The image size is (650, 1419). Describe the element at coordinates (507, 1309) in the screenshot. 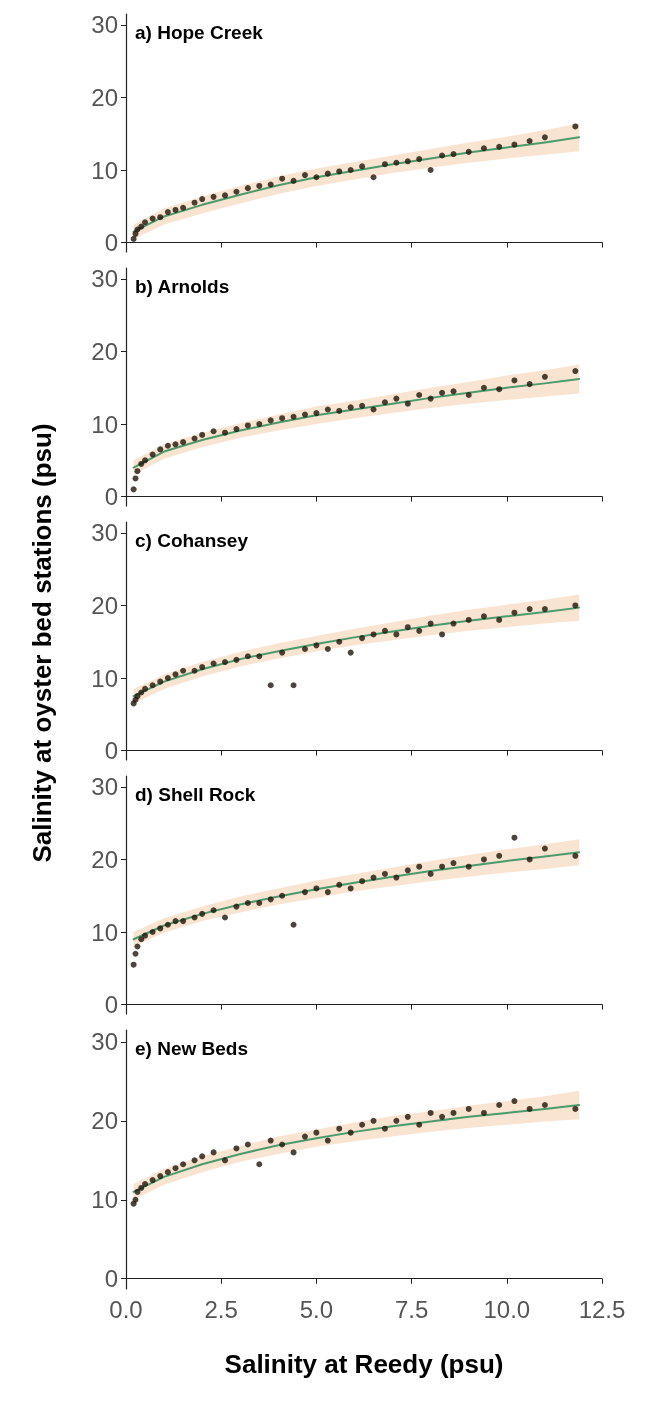

I see `x-tick-label: 10.0` at that location.